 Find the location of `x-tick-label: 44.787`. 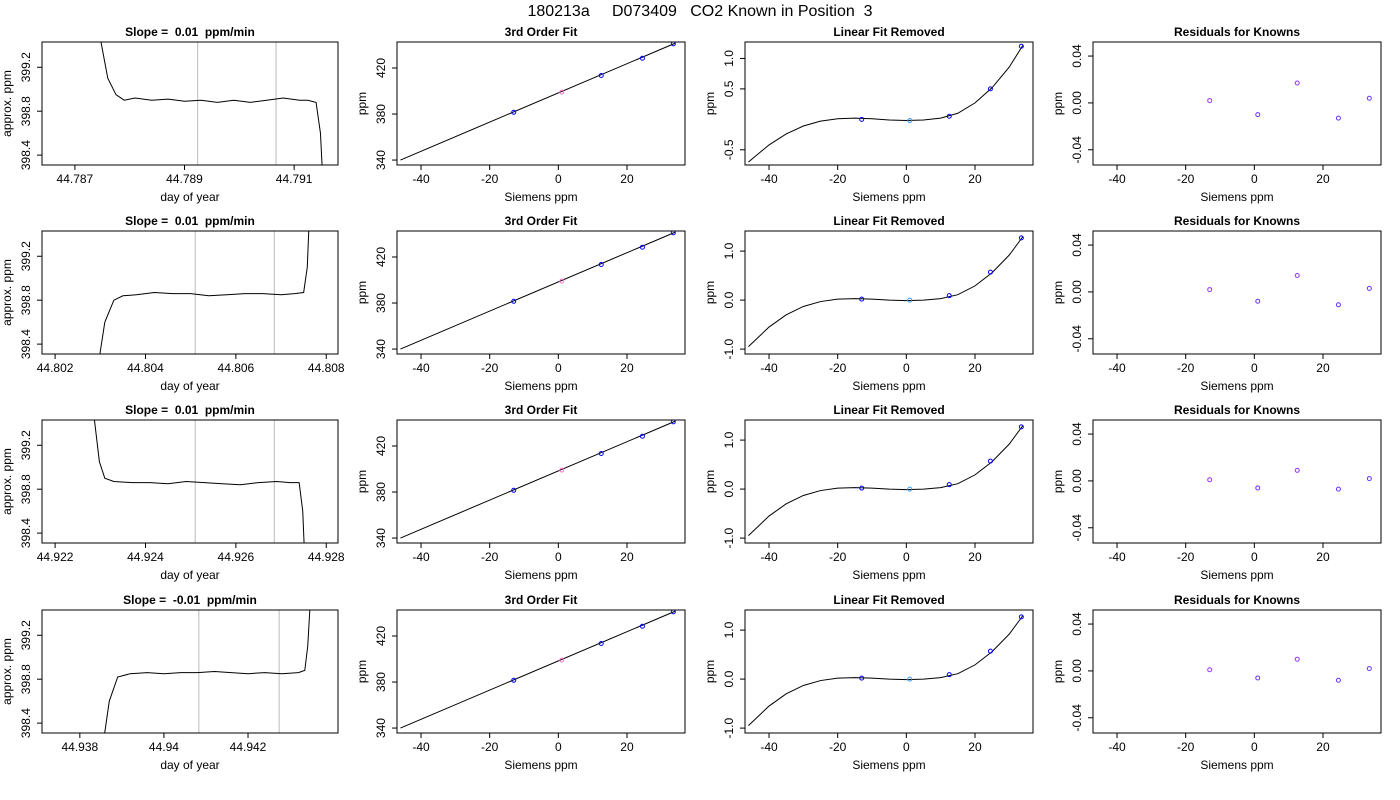

x-tick-label: 44.787 is located at coordinates (75, 179).